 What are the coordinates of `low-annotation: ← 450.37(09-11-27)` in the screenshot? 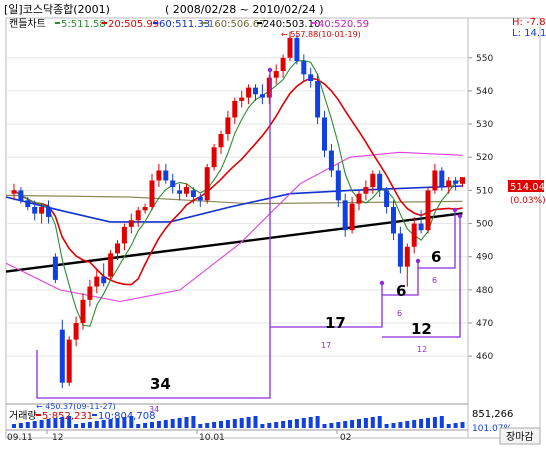 It's located at (76, 406).